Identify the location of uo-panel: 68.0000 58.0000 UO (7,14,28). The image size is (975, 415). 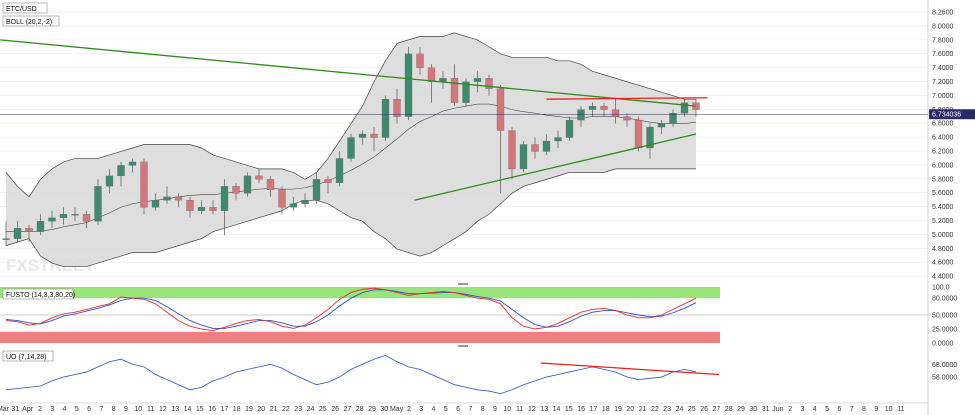
(479, 372).